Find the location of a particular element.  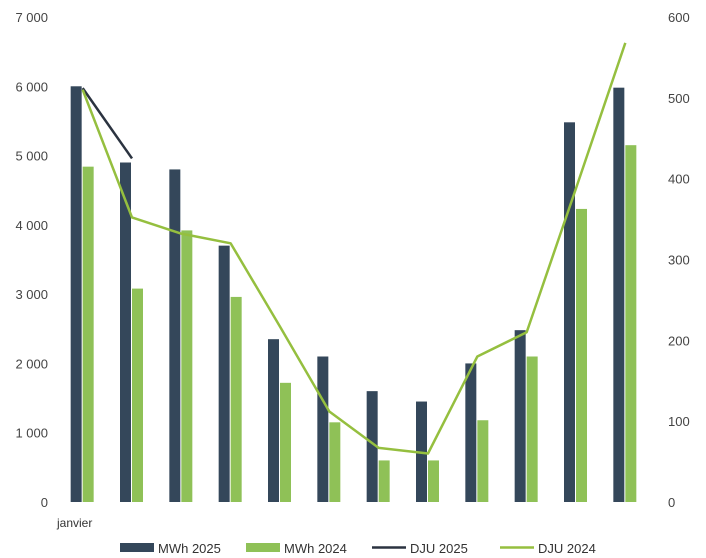

left-axis-tick-label: 3 000 is located at coordinates (31, 294).